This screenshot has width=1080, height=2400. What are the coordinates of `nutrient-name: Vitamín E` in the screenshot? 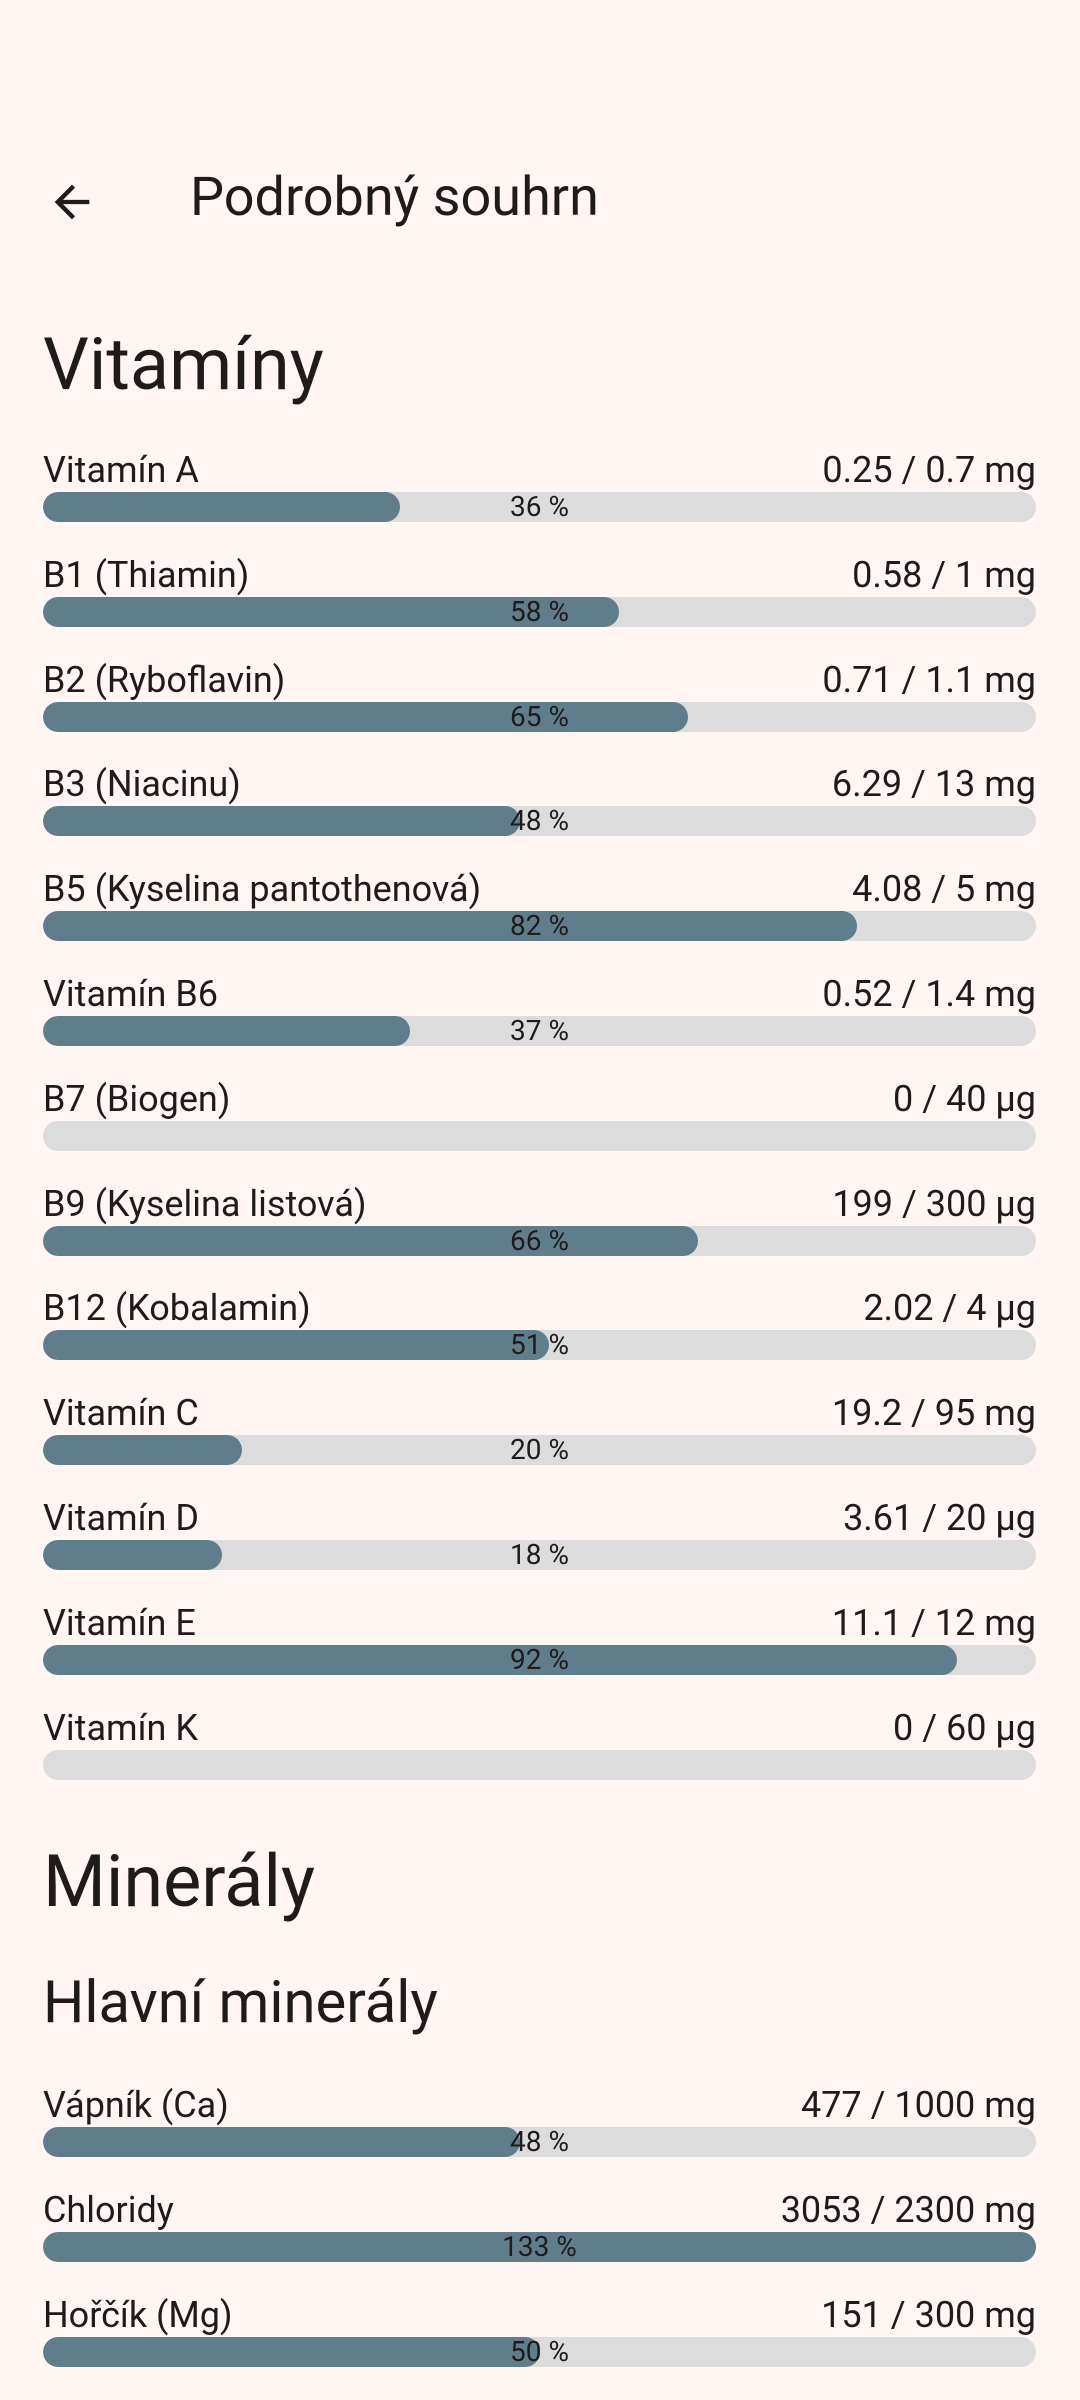 It's located at (119, 1622).